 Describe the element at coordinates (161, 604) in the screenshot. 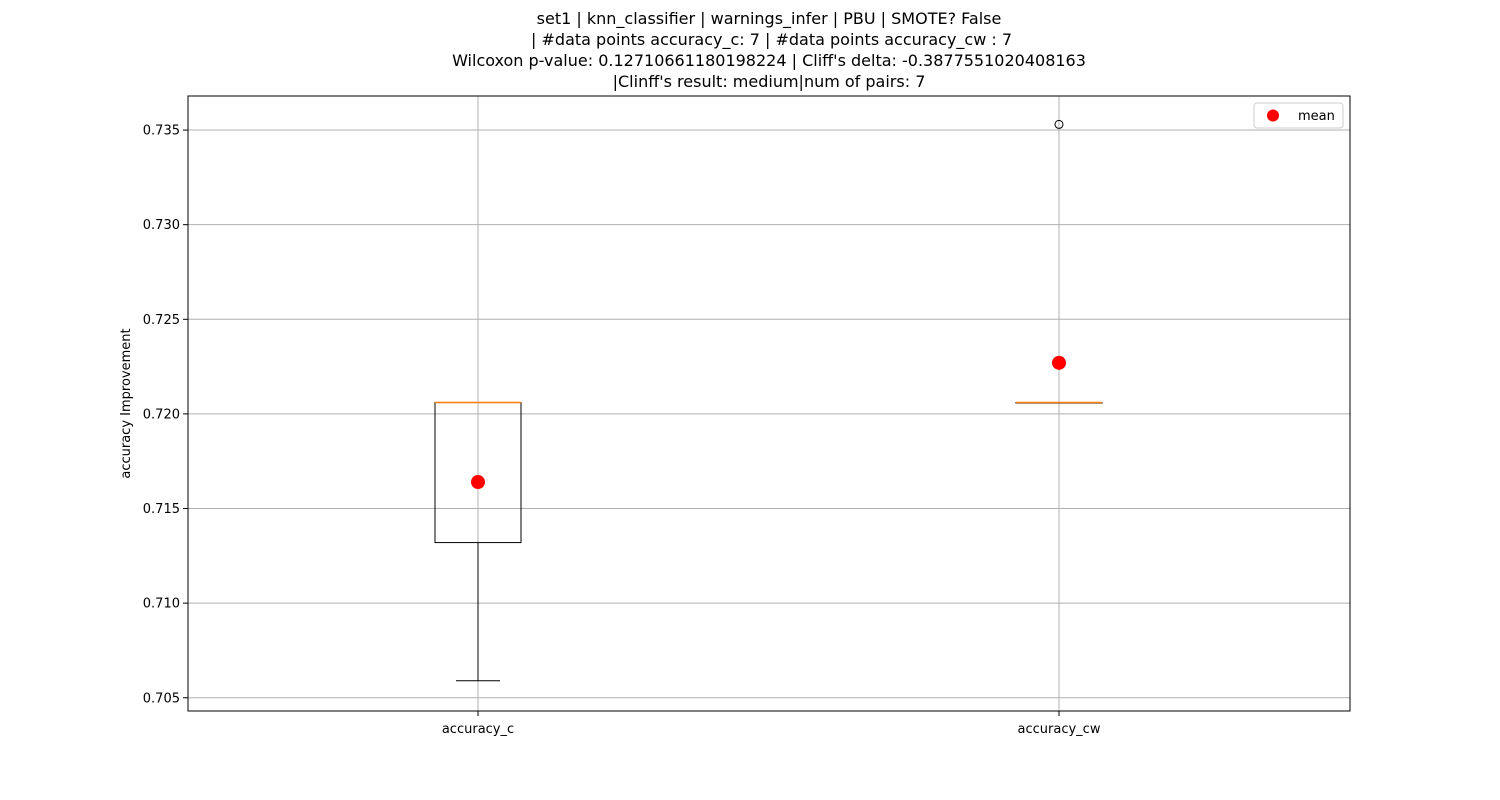

I see `y-tick-label: 0.710` at that location.